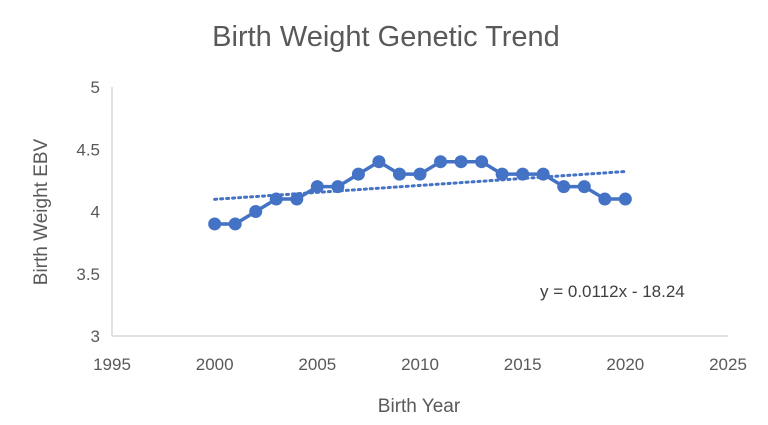 The image size is (768, 425). Describe the element at coordinates (41, 211) in the screenshot. I see `y-axis-title: Birth Weight EBV` at that location.